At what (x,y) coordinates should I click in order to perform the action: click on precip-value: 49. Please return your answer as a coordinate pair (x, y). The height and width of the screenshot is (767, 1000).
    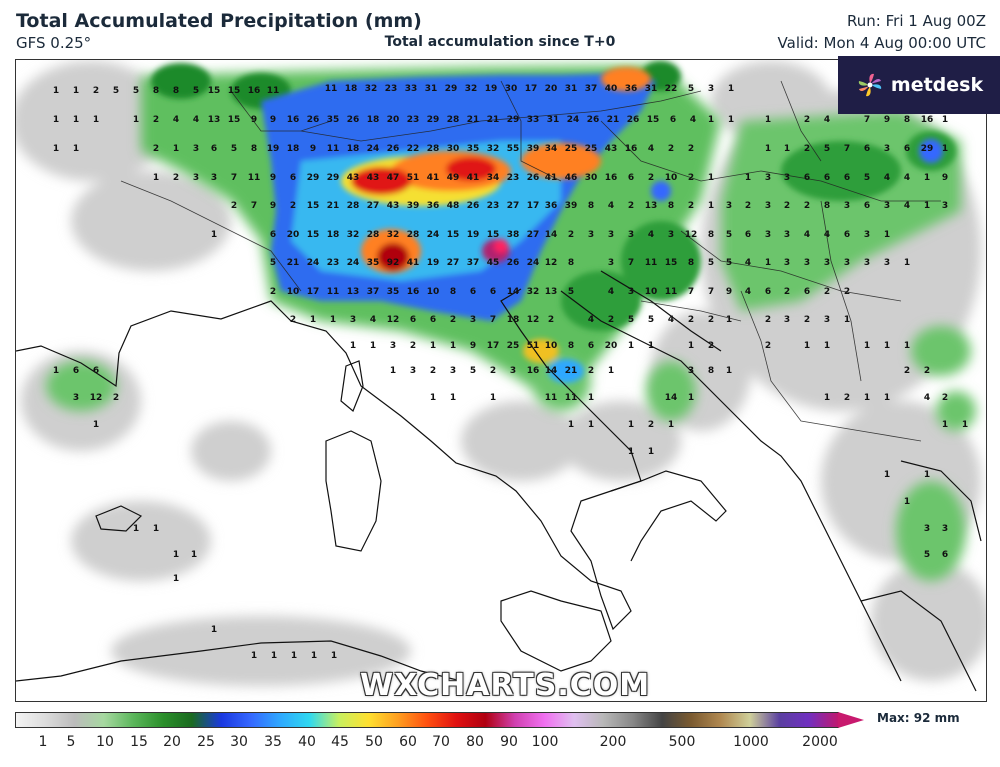
    Looking at the image, I should click on (453, 178).